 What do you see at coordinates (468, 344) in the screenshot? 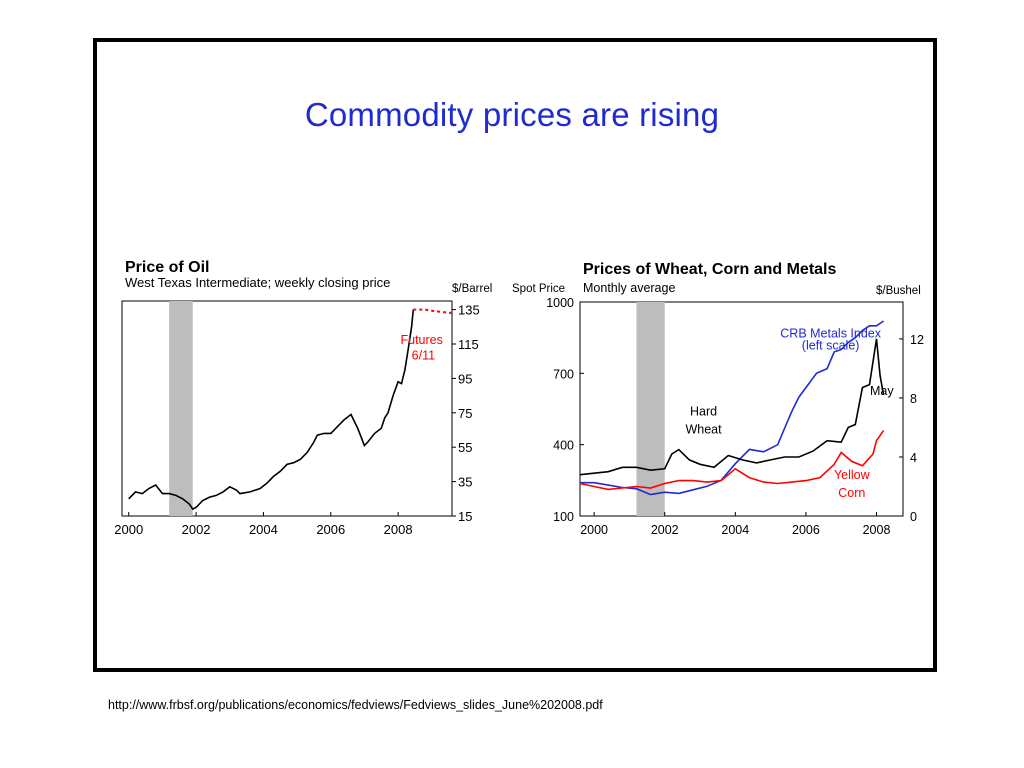
I see `oil-y-tick-label: 115` at bounding box center [468, 344].